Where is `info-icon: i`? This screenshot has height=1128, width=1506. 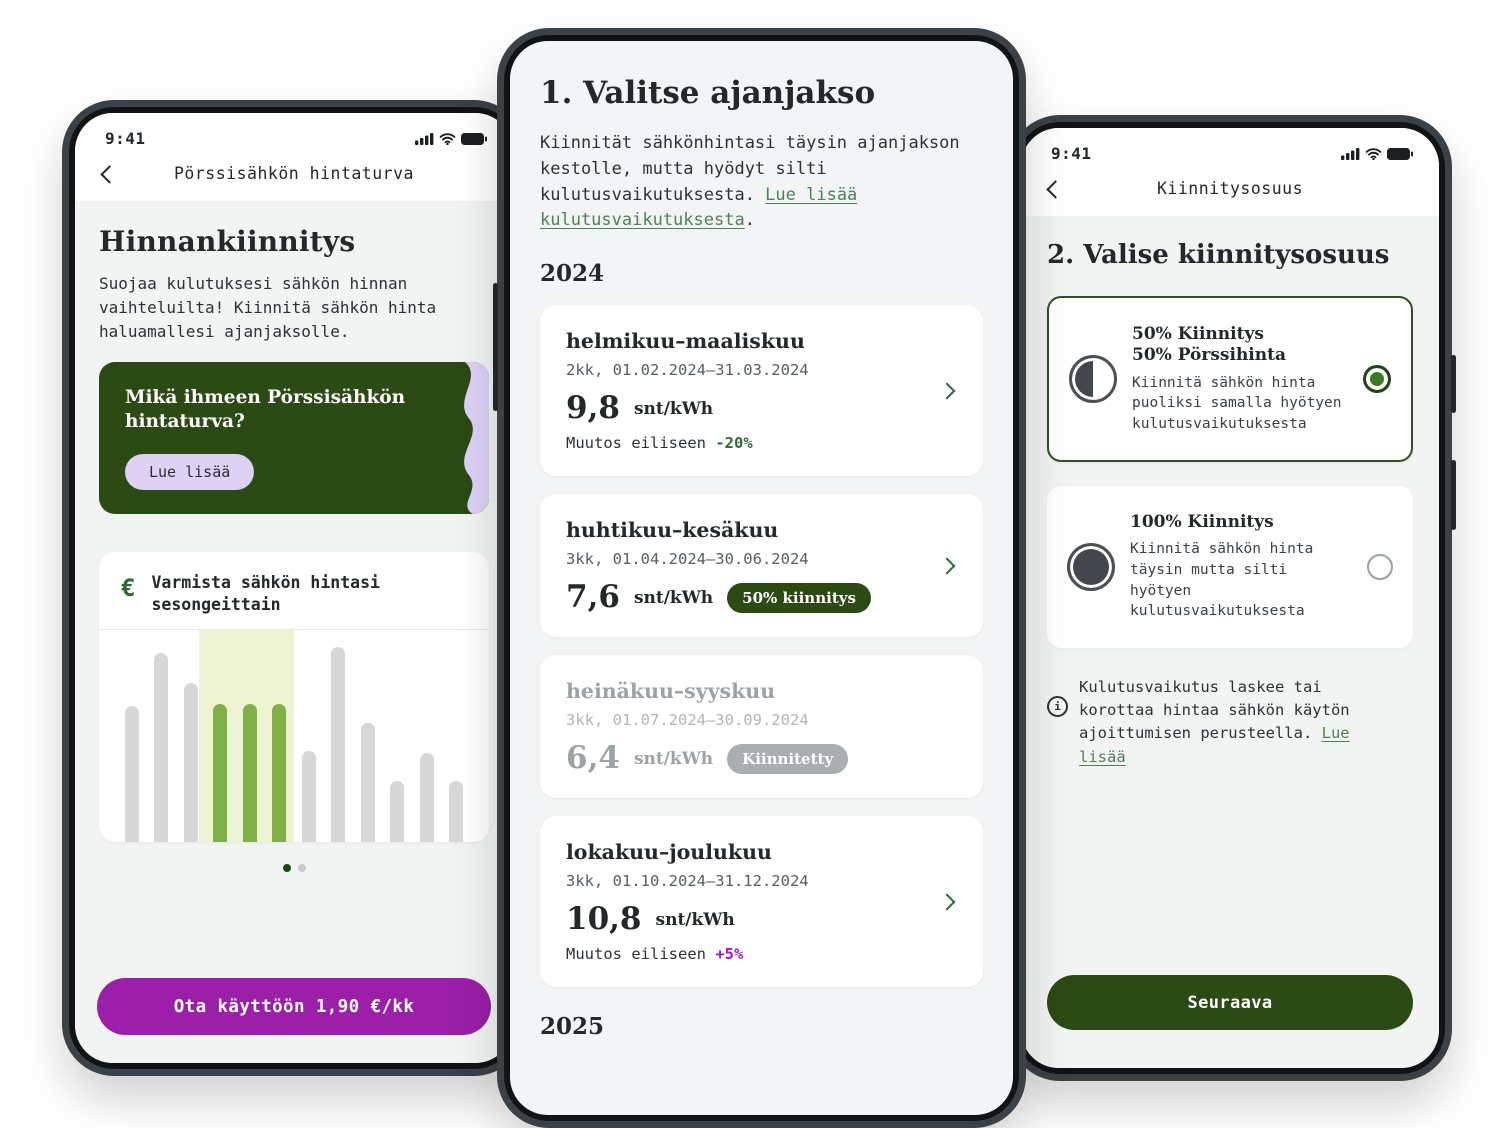
info-icon: i is located at coordinates (1057, 706).